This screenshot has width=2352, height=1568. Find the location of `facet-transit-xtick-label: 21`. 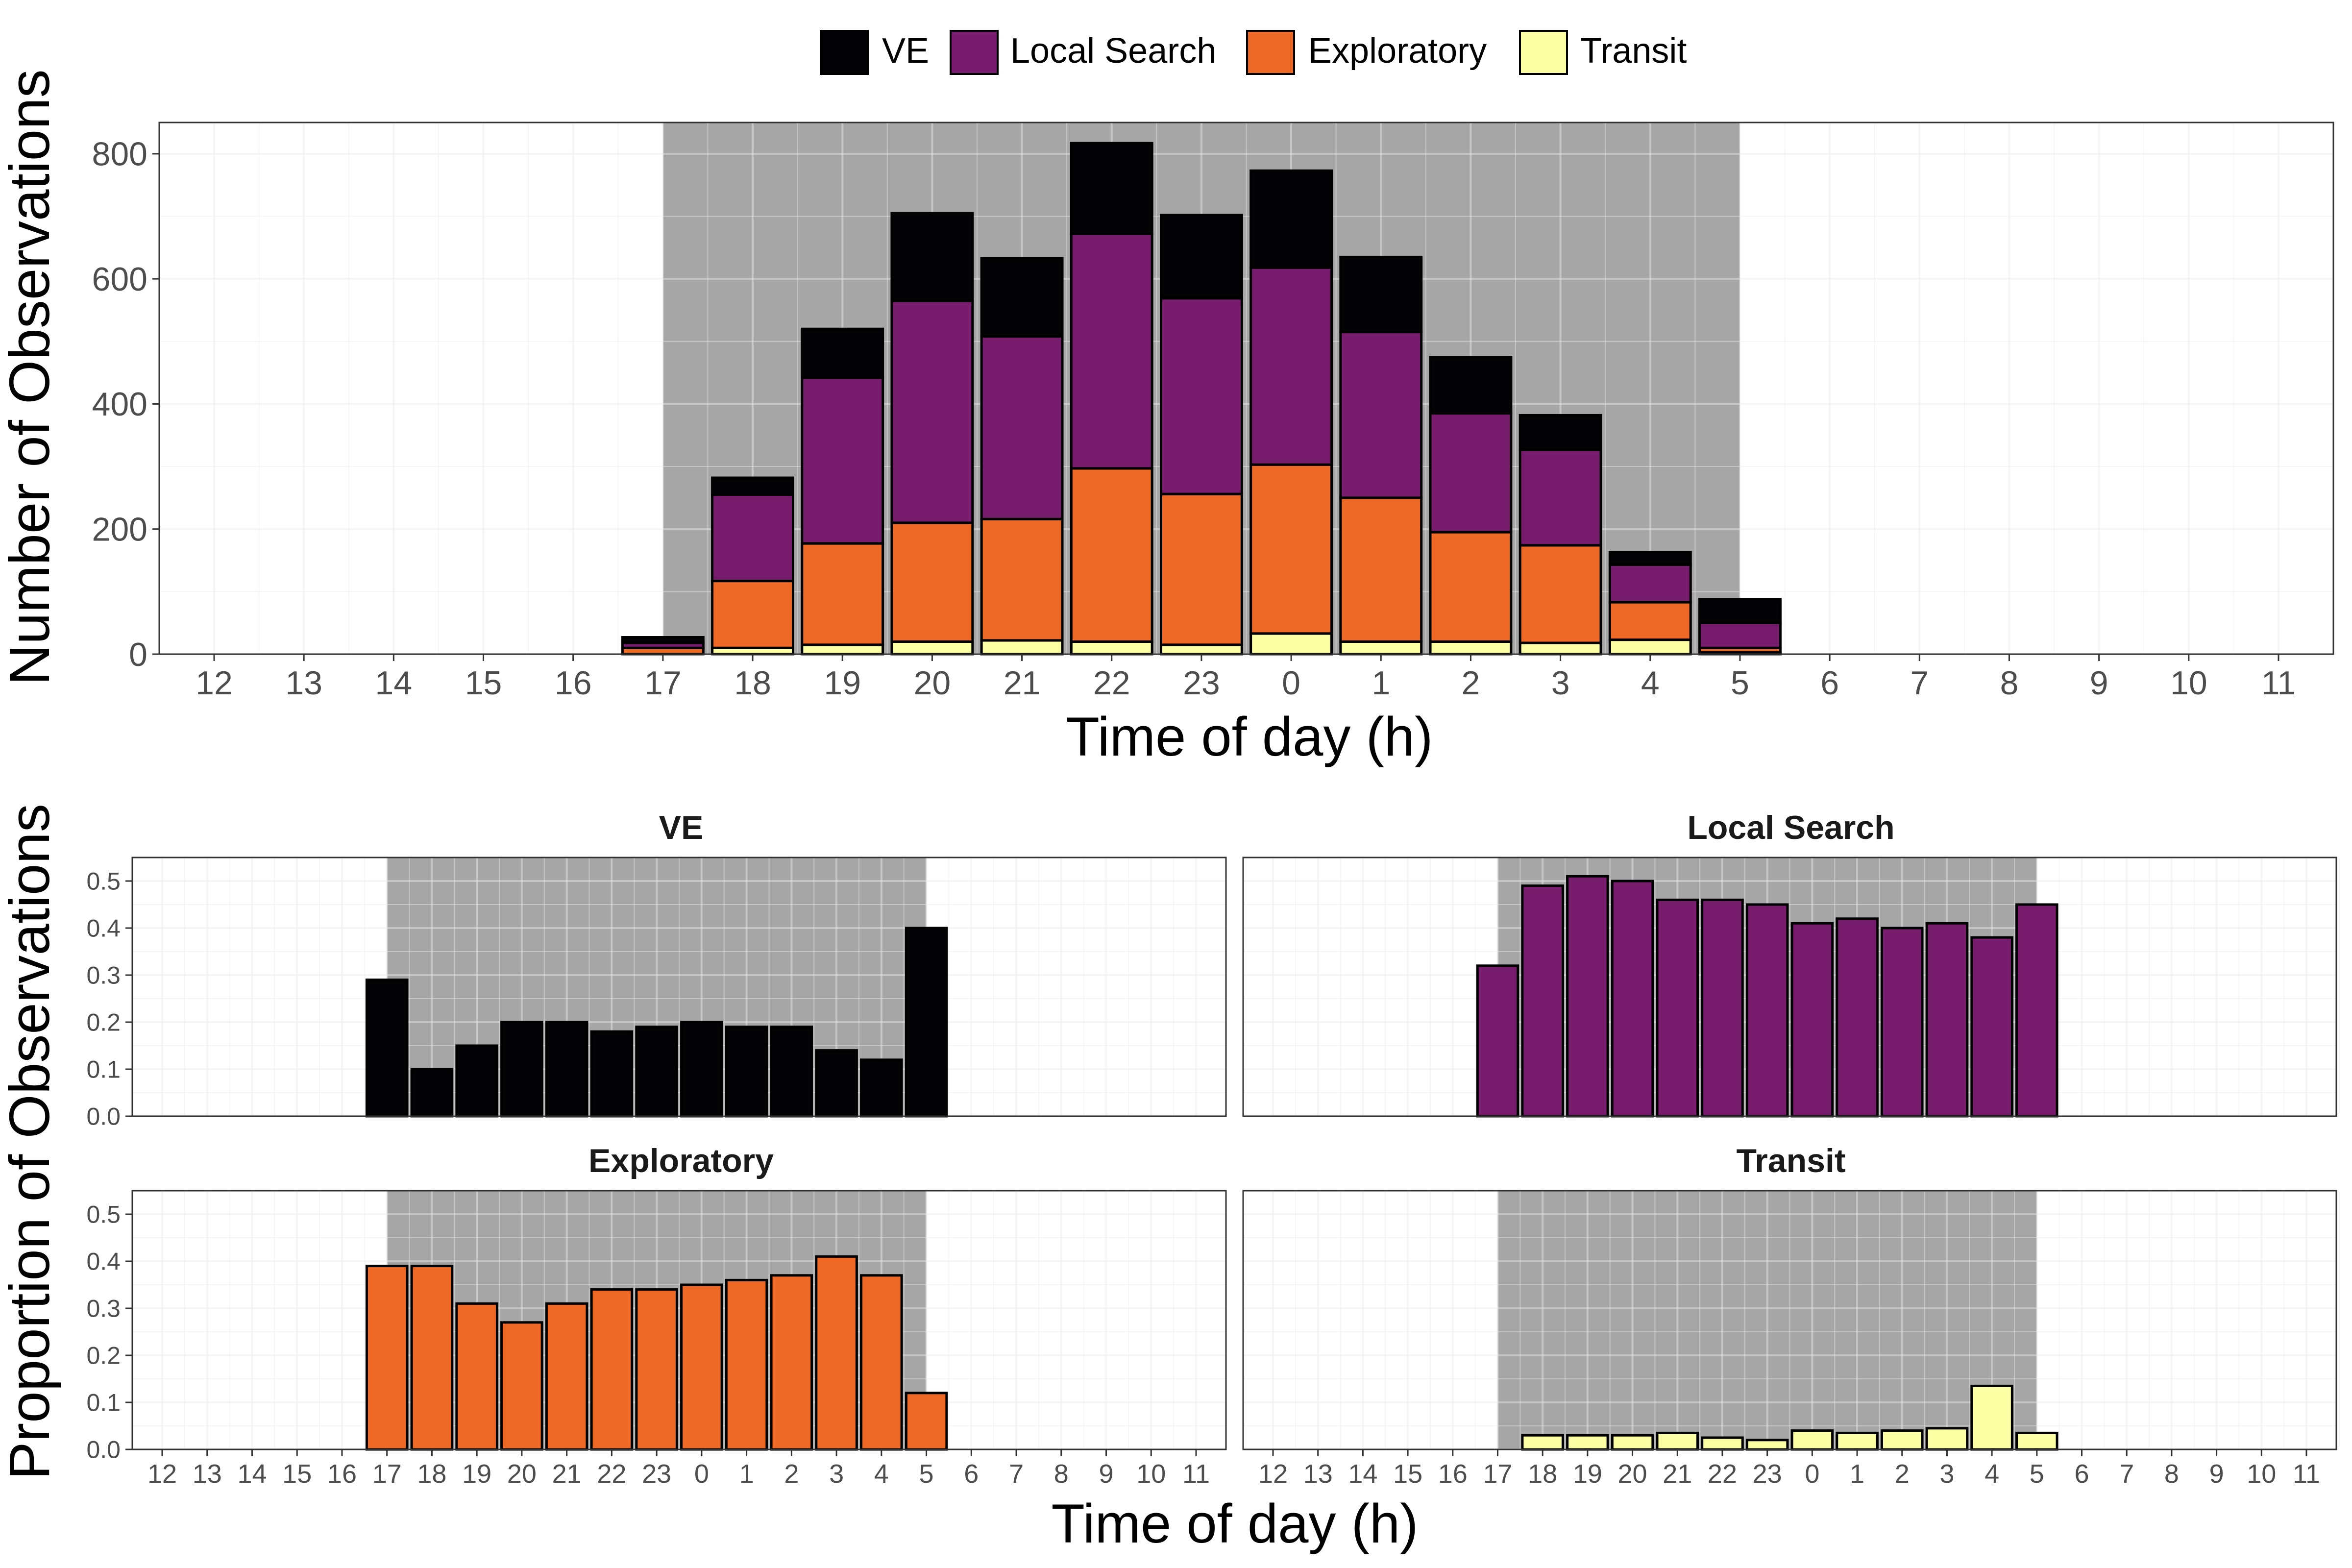

facet-transit-xtick-label: 21 is located at coordinates (1677, 1474).